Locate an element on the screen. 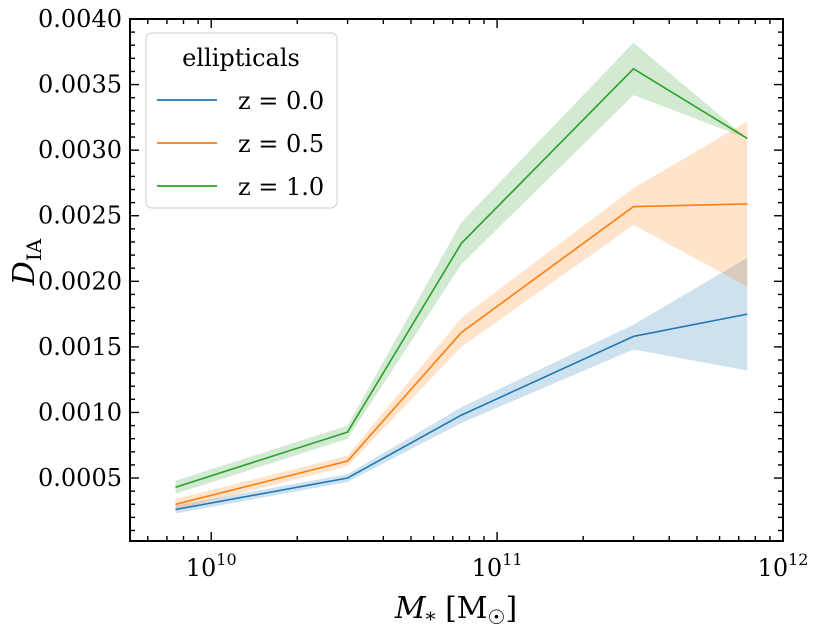  x-tick-label: 1010 is located at coordinates (211, 566).